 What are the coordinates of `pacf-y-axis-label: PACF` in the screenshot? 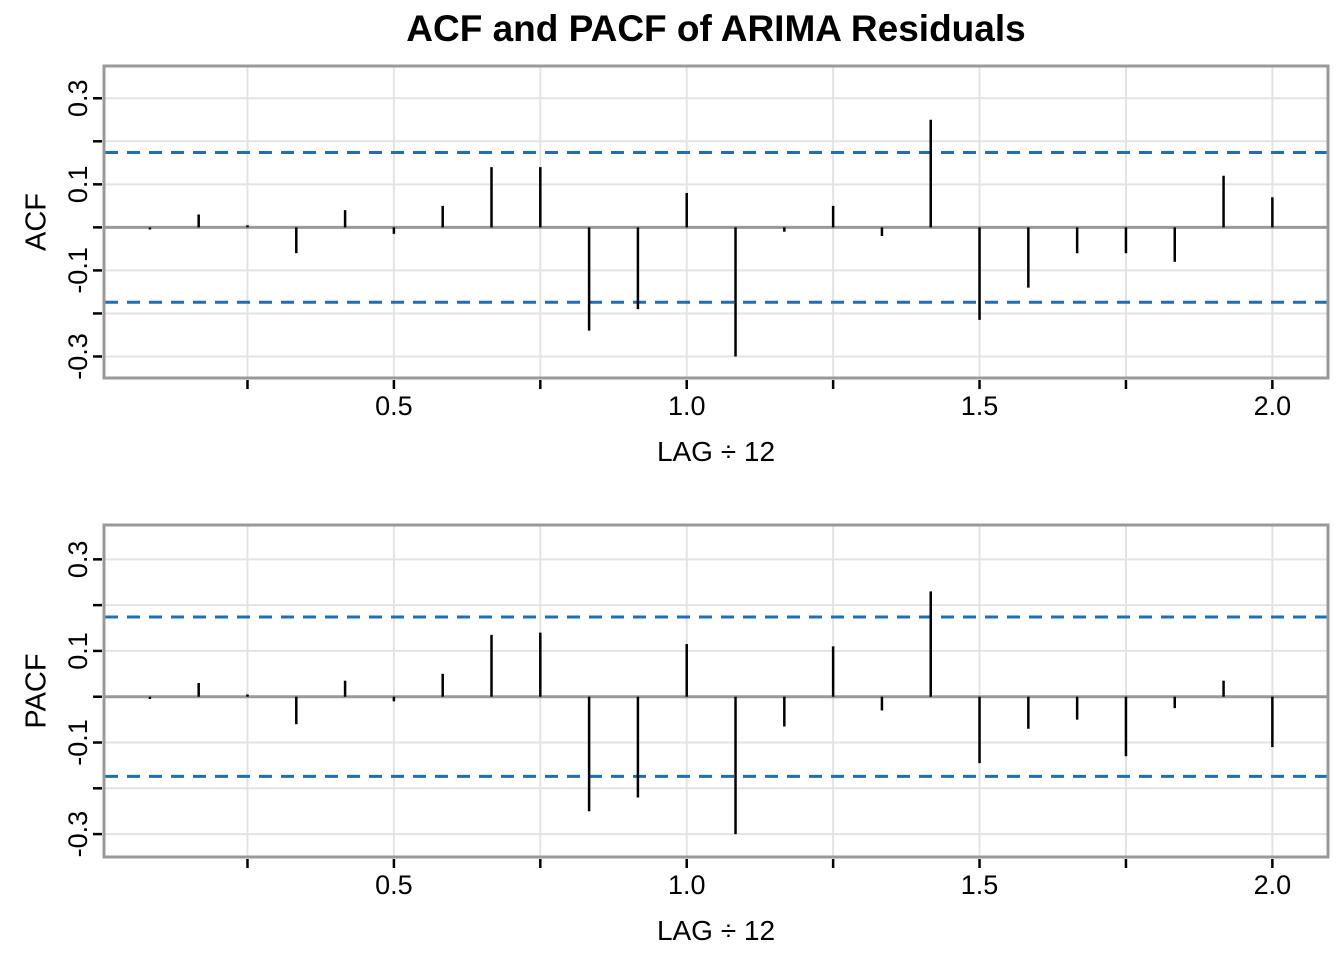 It's located at (36, 691).